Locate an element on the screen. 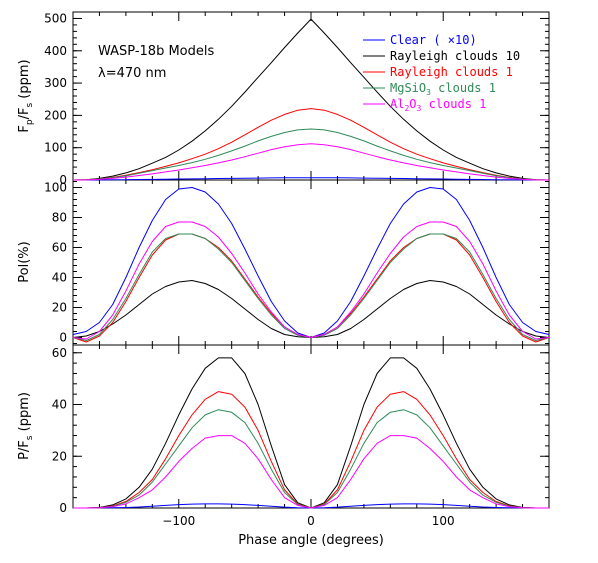 The width and height of the screenshot is (598, 563). series-line-middle-ray10 is located at coordinates (311, 309).